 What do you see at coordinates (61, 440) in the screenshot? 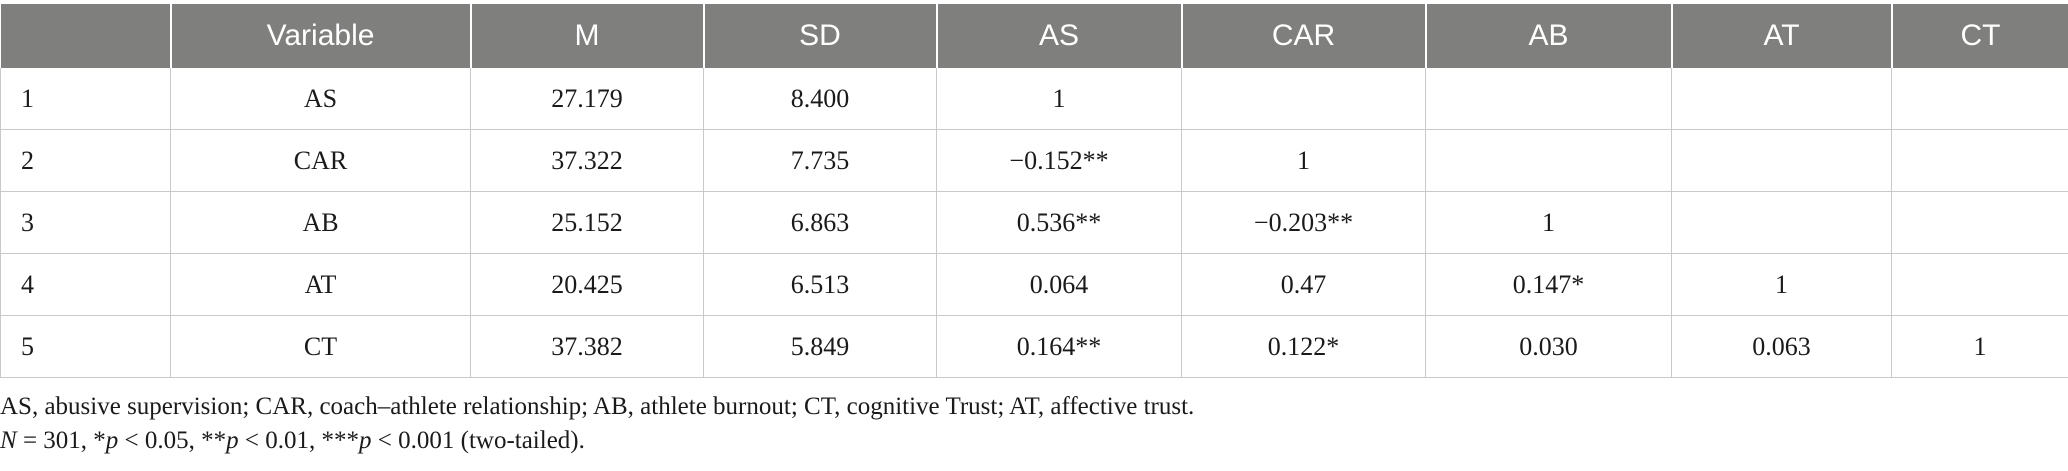
I see `n-value: = 301, *` at bounding box center [61, 440].